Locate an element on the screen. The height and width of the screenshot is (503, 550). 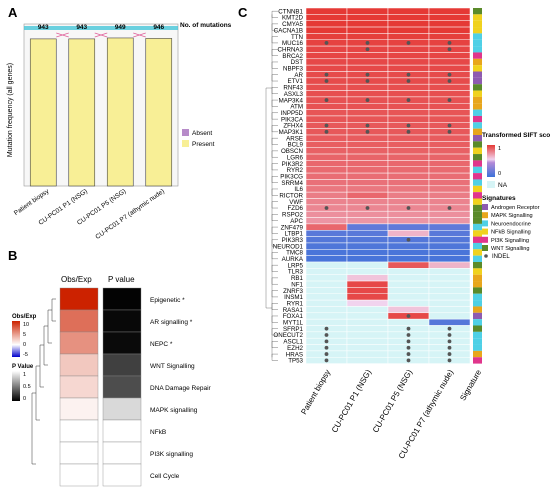
panel-a-x-tick-label: CU-PC01 P7 (athymic nude) is located at coordinates (129, 214).